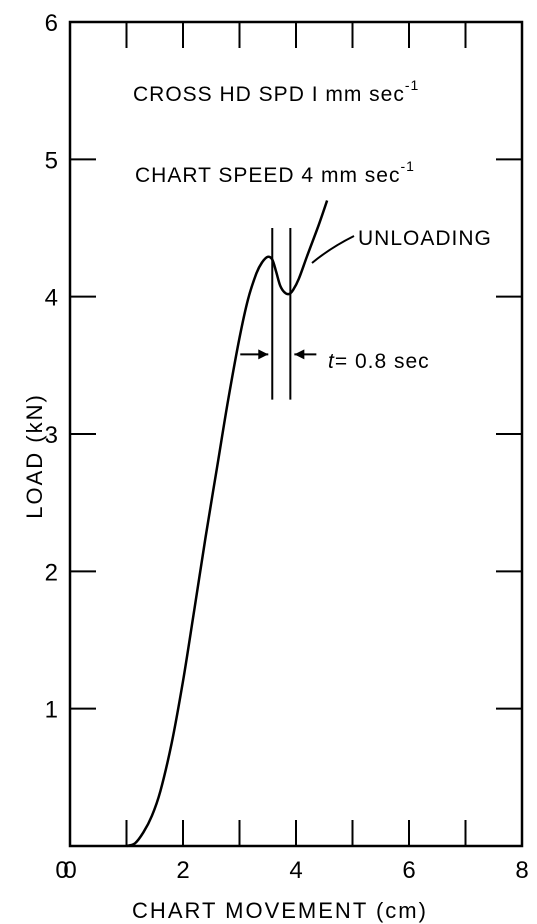  Describe the element at coordinates (34, 456) in the screenshot. I see `y-axis-title: LOAD (kN)` at that location.